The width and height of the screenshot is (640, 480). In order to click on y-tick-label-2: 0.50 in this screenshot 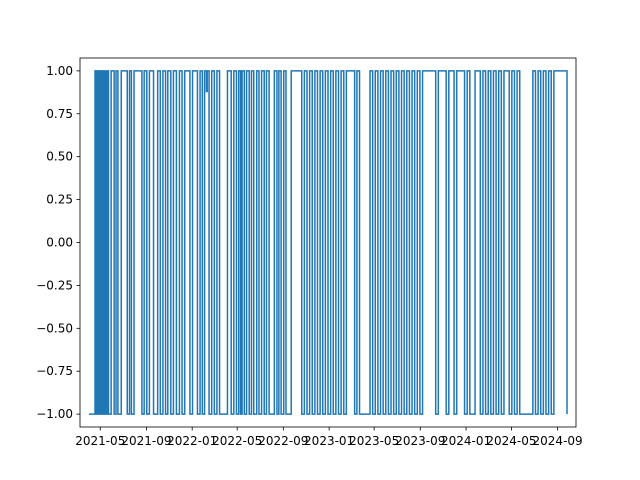, I will do `click(59, 157)`.